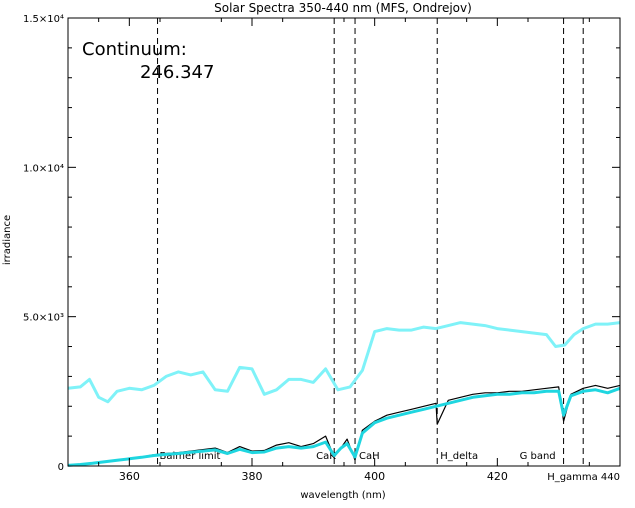 This screenshot has width=635, height=508. Describe the element at coordinates (459, 456) in the screenshot. I see `marker-label: H_delta` at that location.